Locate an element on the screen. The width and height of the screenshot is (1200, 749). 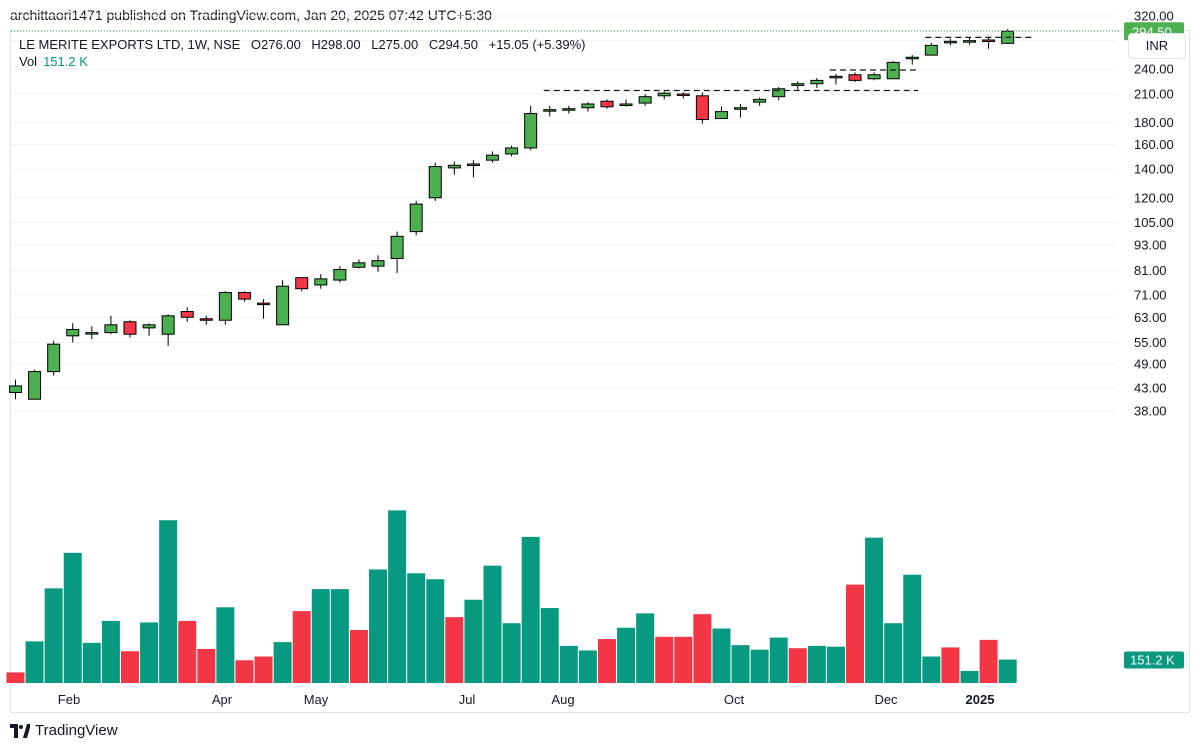
legend-vol-label: Vol is located at coordinates (28, 61).